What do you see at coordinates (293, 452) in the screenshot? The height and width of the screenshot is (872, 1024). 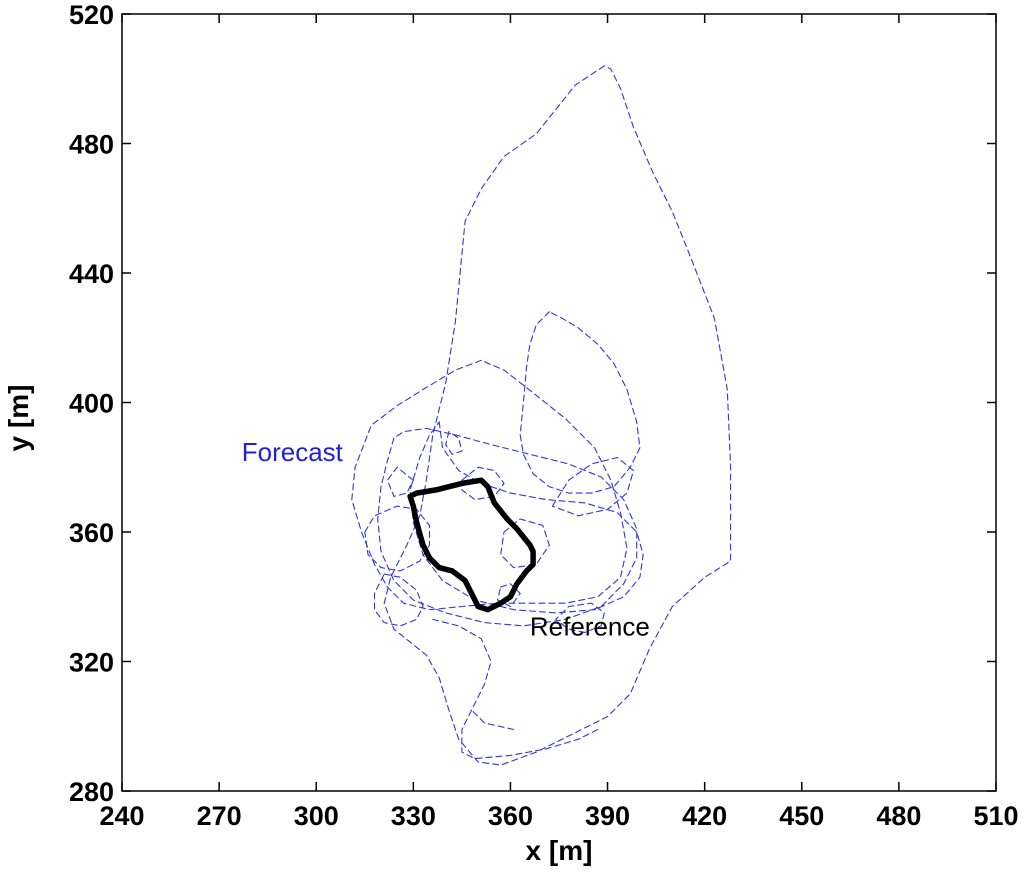 I see `annotation-label: Forecast` at bounding box center [293, 452].